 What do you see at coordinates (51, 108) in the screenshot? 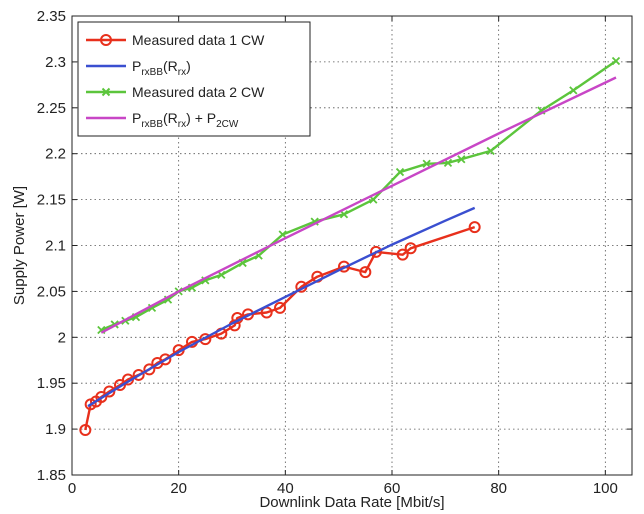
I see `y-tick-label: 2.25` at bounding box center [51, 108].